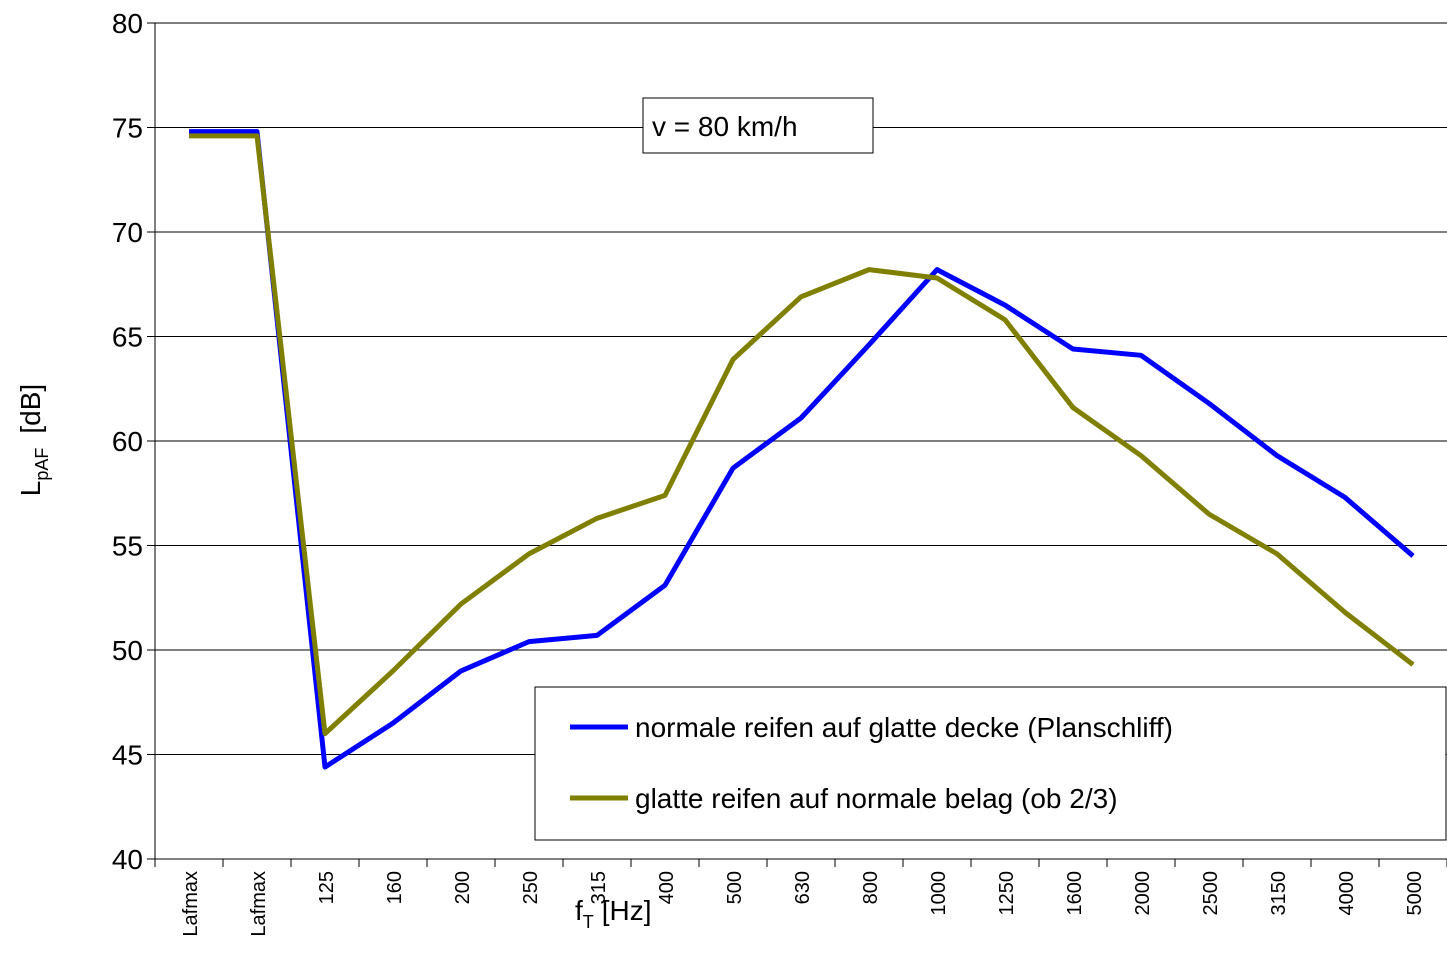 Image resolution: width=1447 pixels, height=972 pixels. I want to click on y-tick-label: 50, so click(127, 650).